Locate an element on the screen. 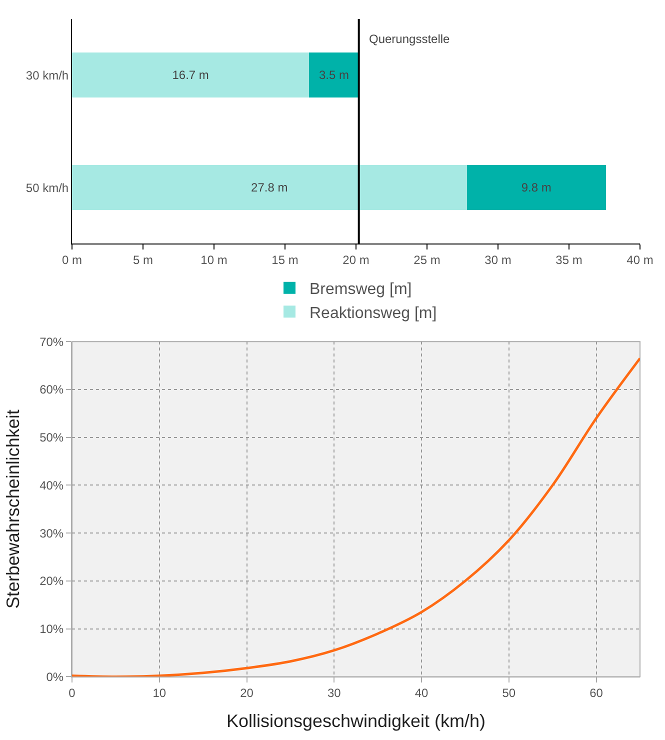  x-tick-label: 0 m is located at coordinates (72, 260).